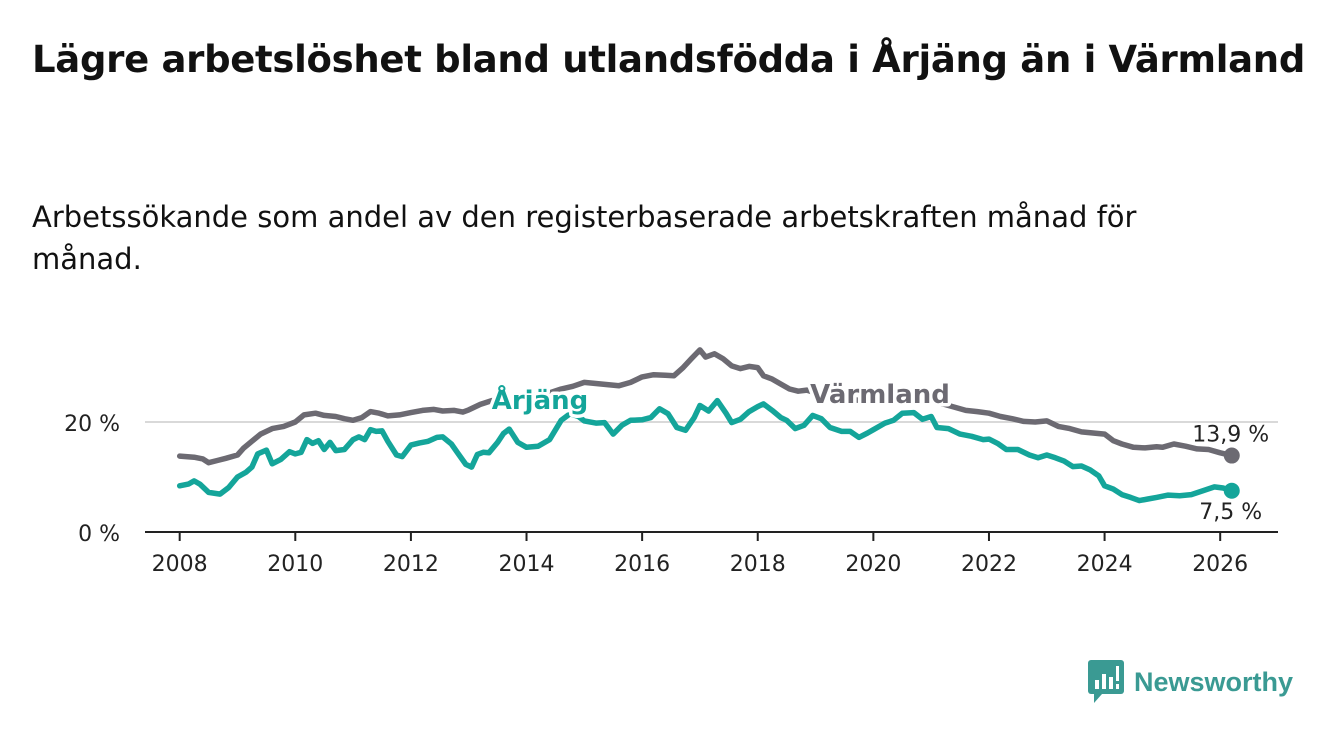 The image size is (1340, 734). I want to click on x-tick-label: 2014, so click(527, 564).